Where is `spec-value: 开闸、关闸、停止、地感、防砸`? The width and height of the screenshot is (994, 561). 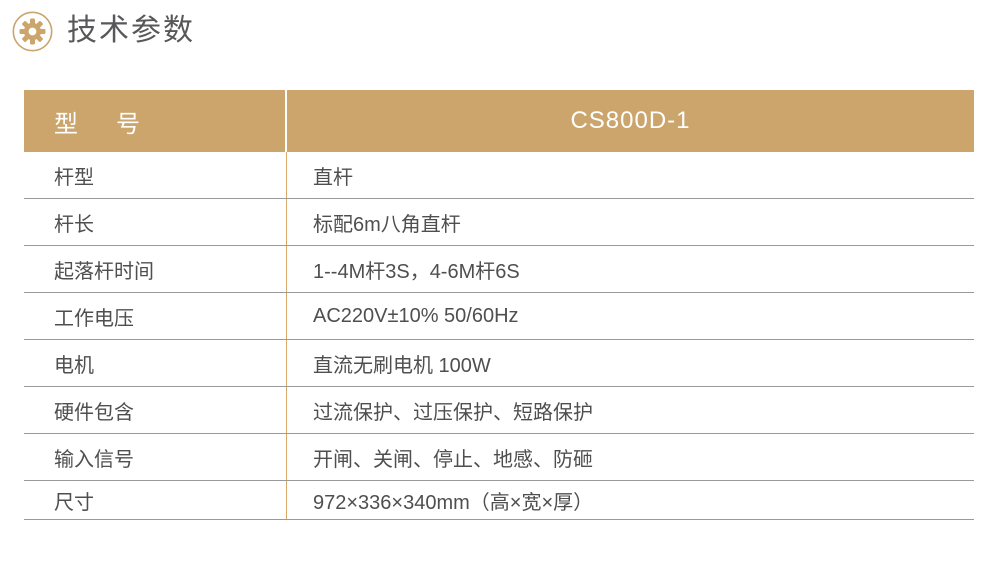 spec-value: 开闸、关闸、停止、地感、防砸 is located at coordinates (453, 459).